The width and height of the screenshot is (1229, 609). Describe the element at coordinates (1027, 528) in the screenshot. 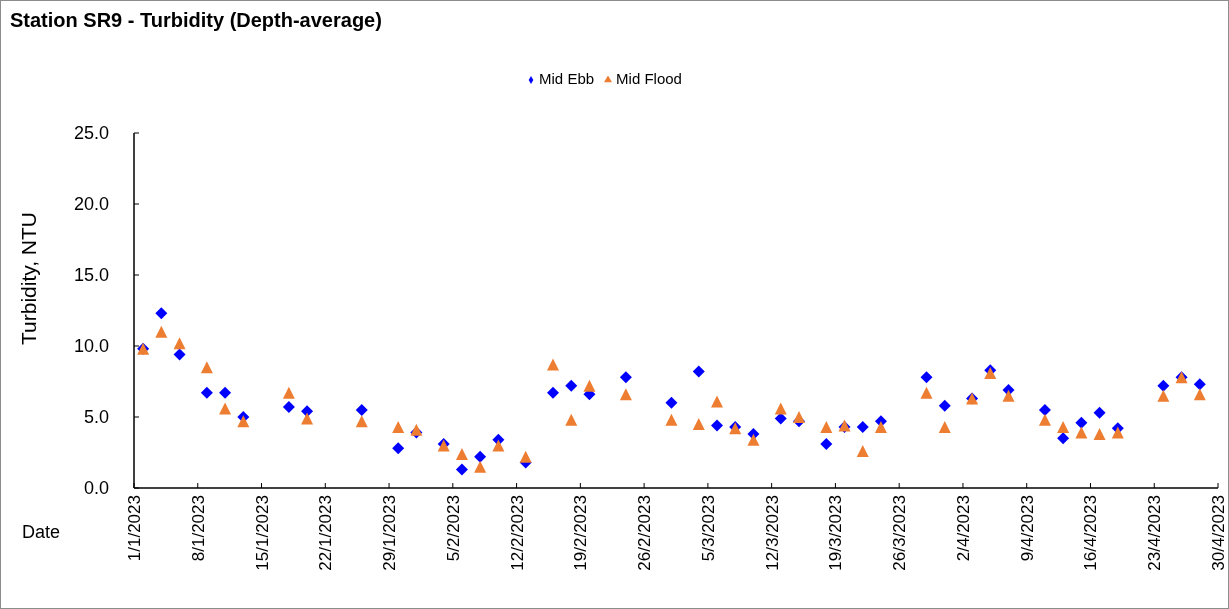

I see `x-tick-label: 9/4/2023` at that location.